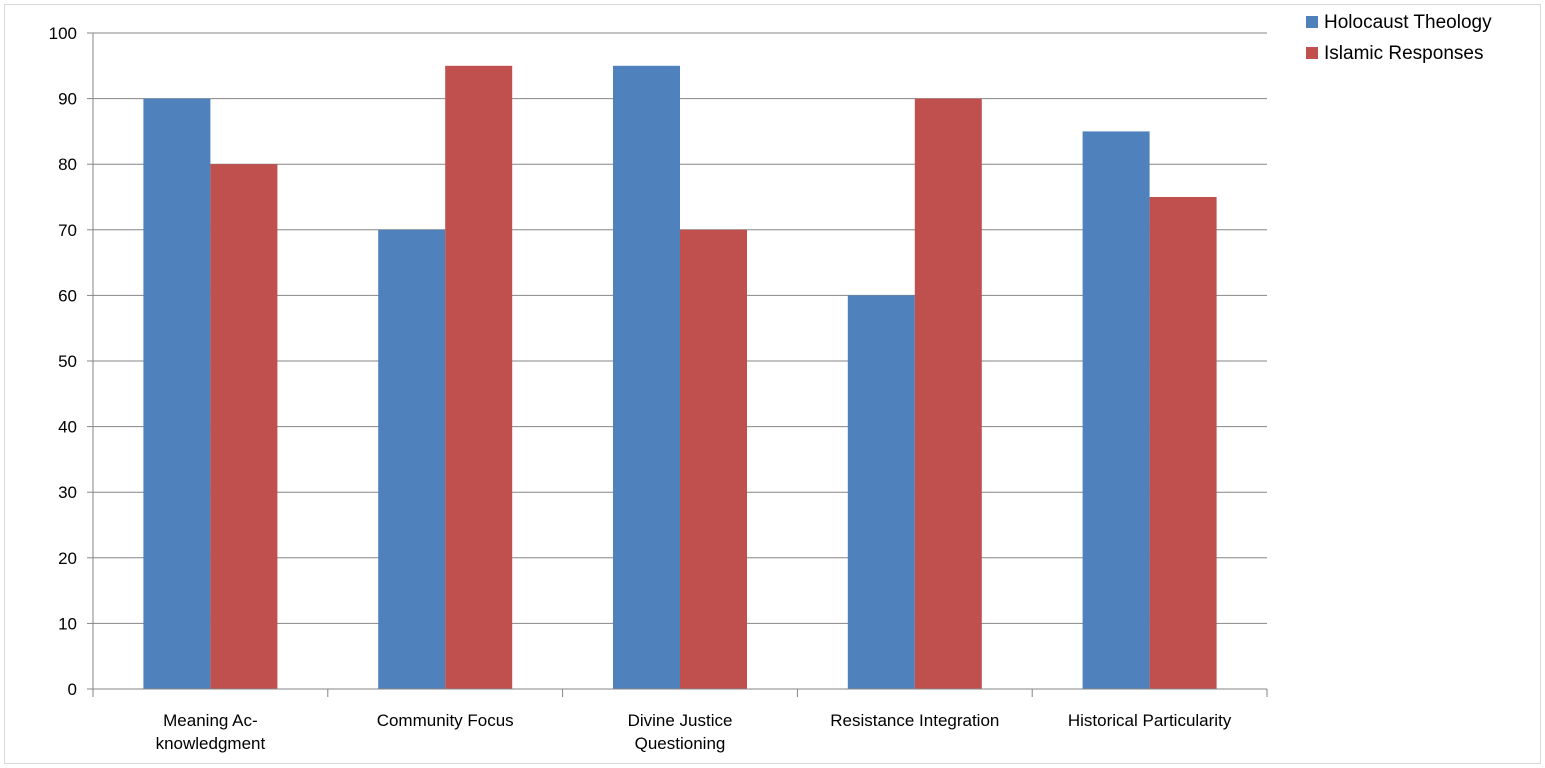 The width and height of the screenshot is (1545, 768). Describe the element at coordinates (67, 623) in the screenshot. I see `y-tick-label: 10` at that location.